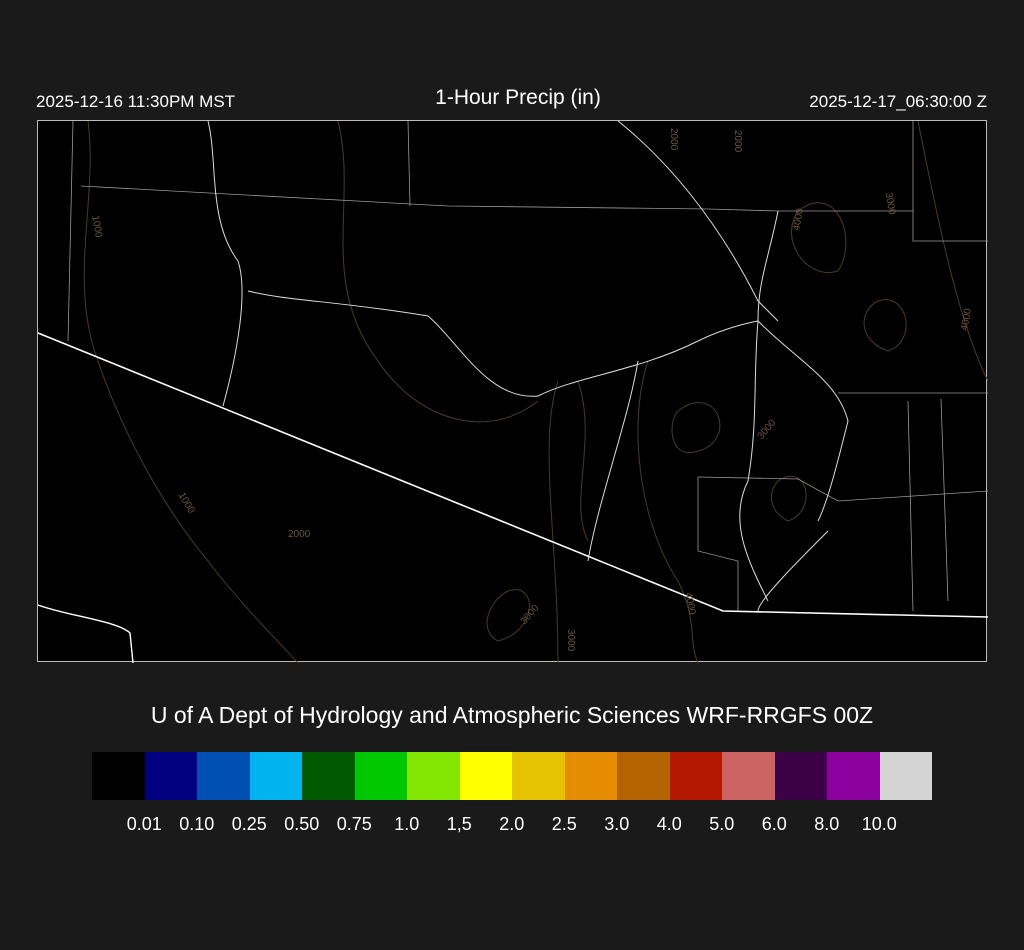 The width and height of the screenshot is (1024, 950). Describe the element at coordinates (564, 824) in the screenshot. I see `legend-label: 2.5` at that location.